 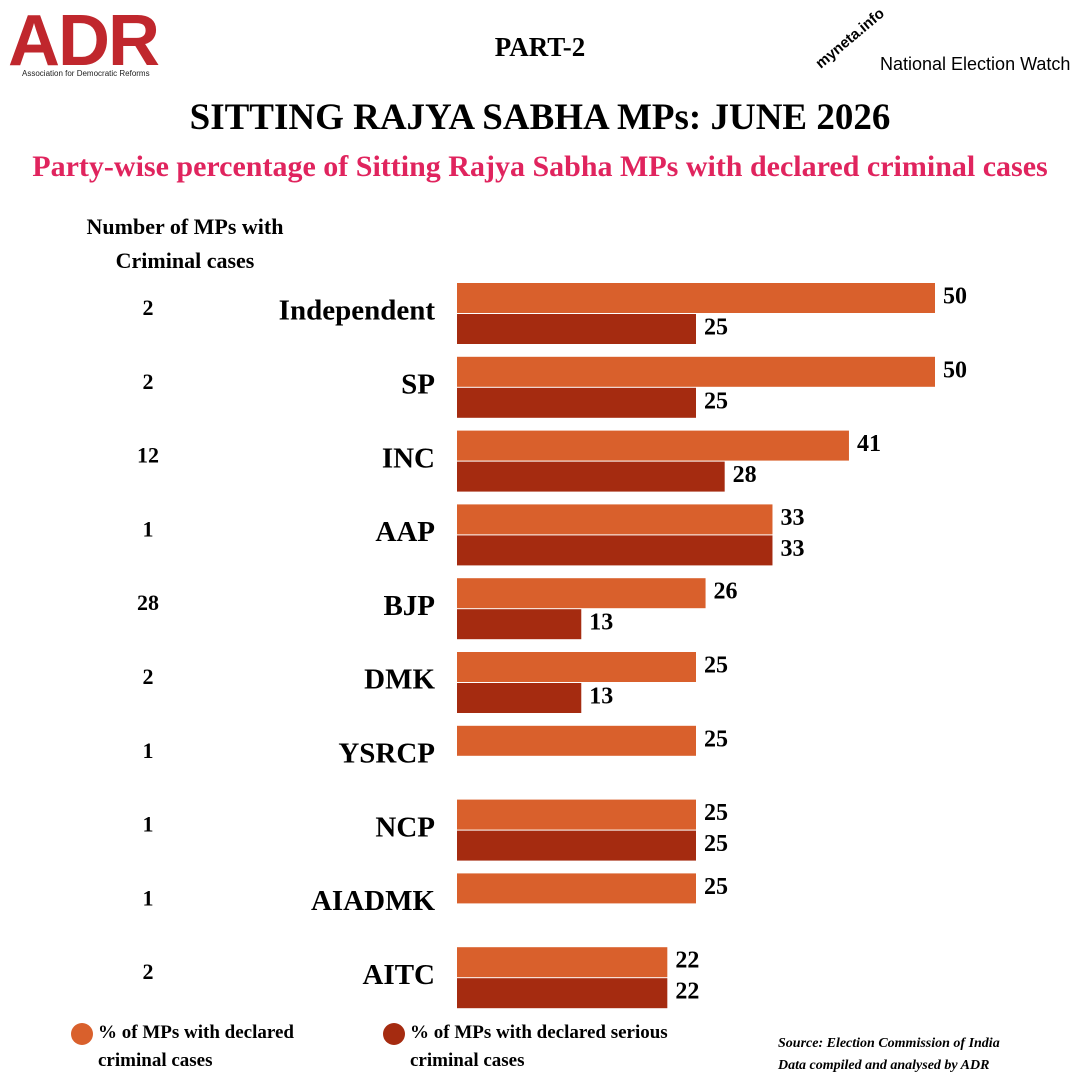 I want to click on category-label: SP, so click(x=418, y=384).